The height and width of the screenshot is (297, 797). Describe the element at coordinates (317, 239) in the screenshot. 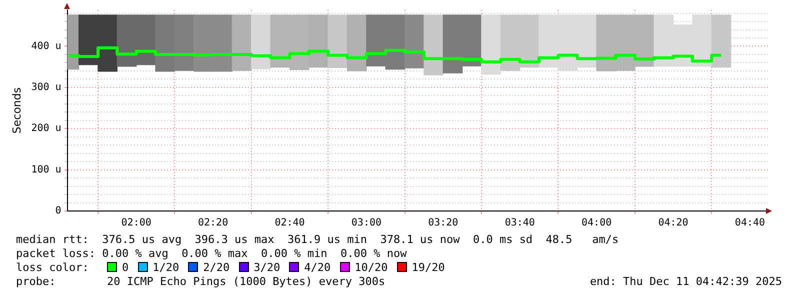

I see `text: median rtt: 376.5 us avg 396.3 us max 361.9 us min 378.1 us now 0.0 ms sd 48.5 am/s` at that location.